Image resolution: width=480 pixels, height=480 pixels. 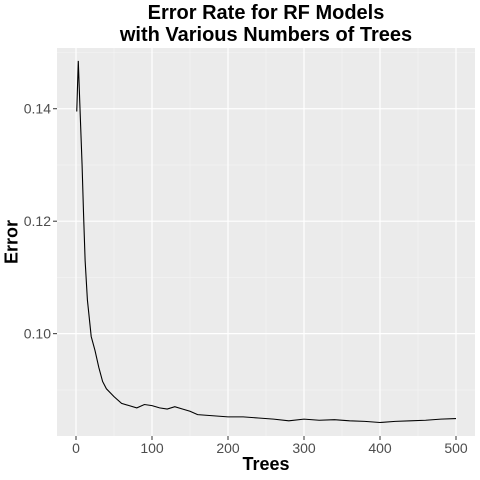 What do you see at coordinates (270, 446) in the screenshot?
I see `x-axis: 0 100 200 300 400 500` at bounding box center [270, 446].